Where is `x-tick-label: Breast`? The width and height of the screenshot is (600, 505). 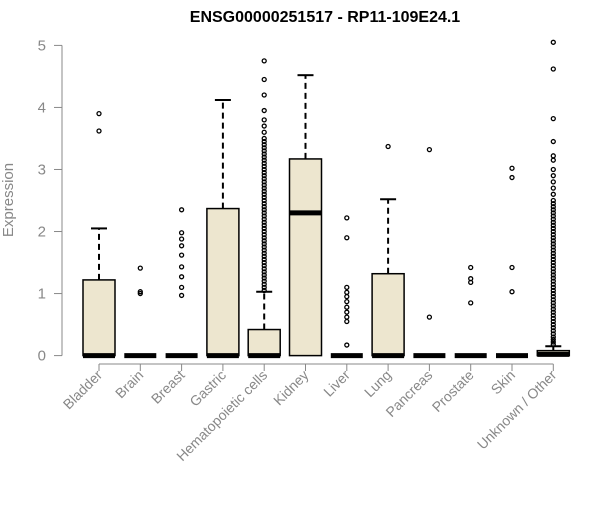 x-tick-label: Breast is located at coordinates (168, 387).